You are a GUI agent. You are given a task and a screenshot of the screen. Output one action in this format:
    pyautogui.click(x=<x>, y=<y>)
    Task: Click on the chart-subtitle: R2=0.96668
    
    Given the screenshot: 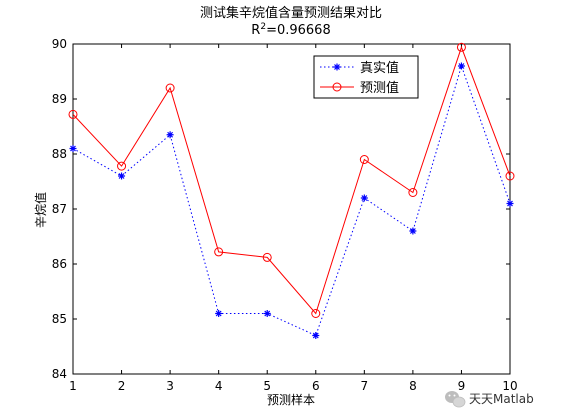 What is the action you would take?
    pyautogui.click(x=290, y=30)
    